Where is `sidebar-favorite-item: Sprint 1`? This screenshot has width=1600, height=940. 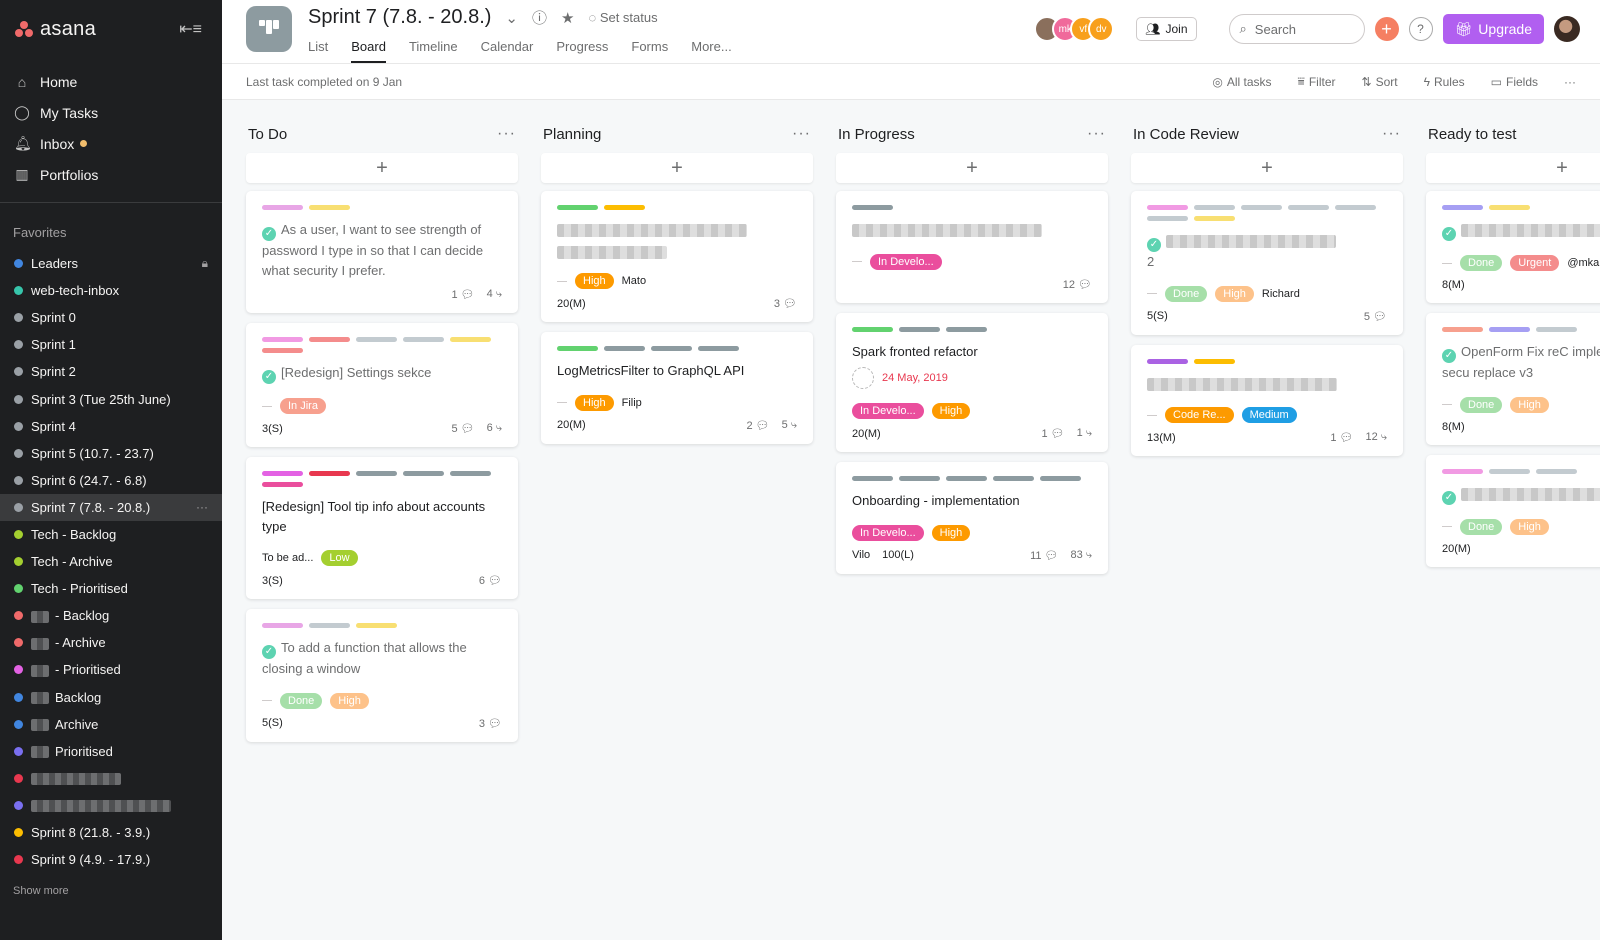 sidebar-favorite-item: Sprint 1 is located at coordinates (111, 344).